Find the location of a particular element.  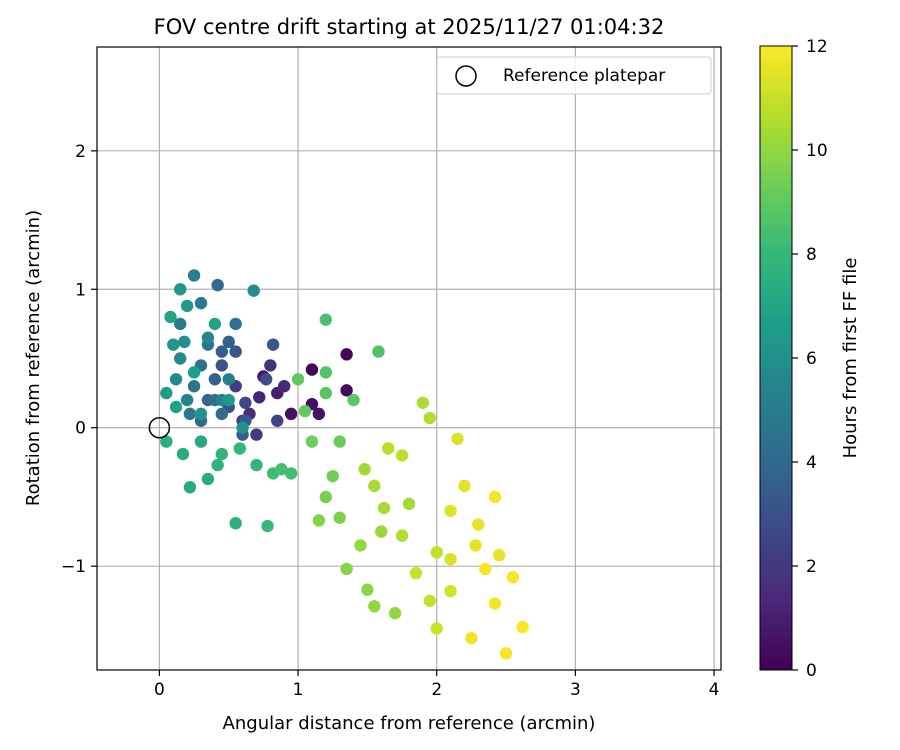

colorbar-tick-label: 8 is located at coordinates (811, 255).